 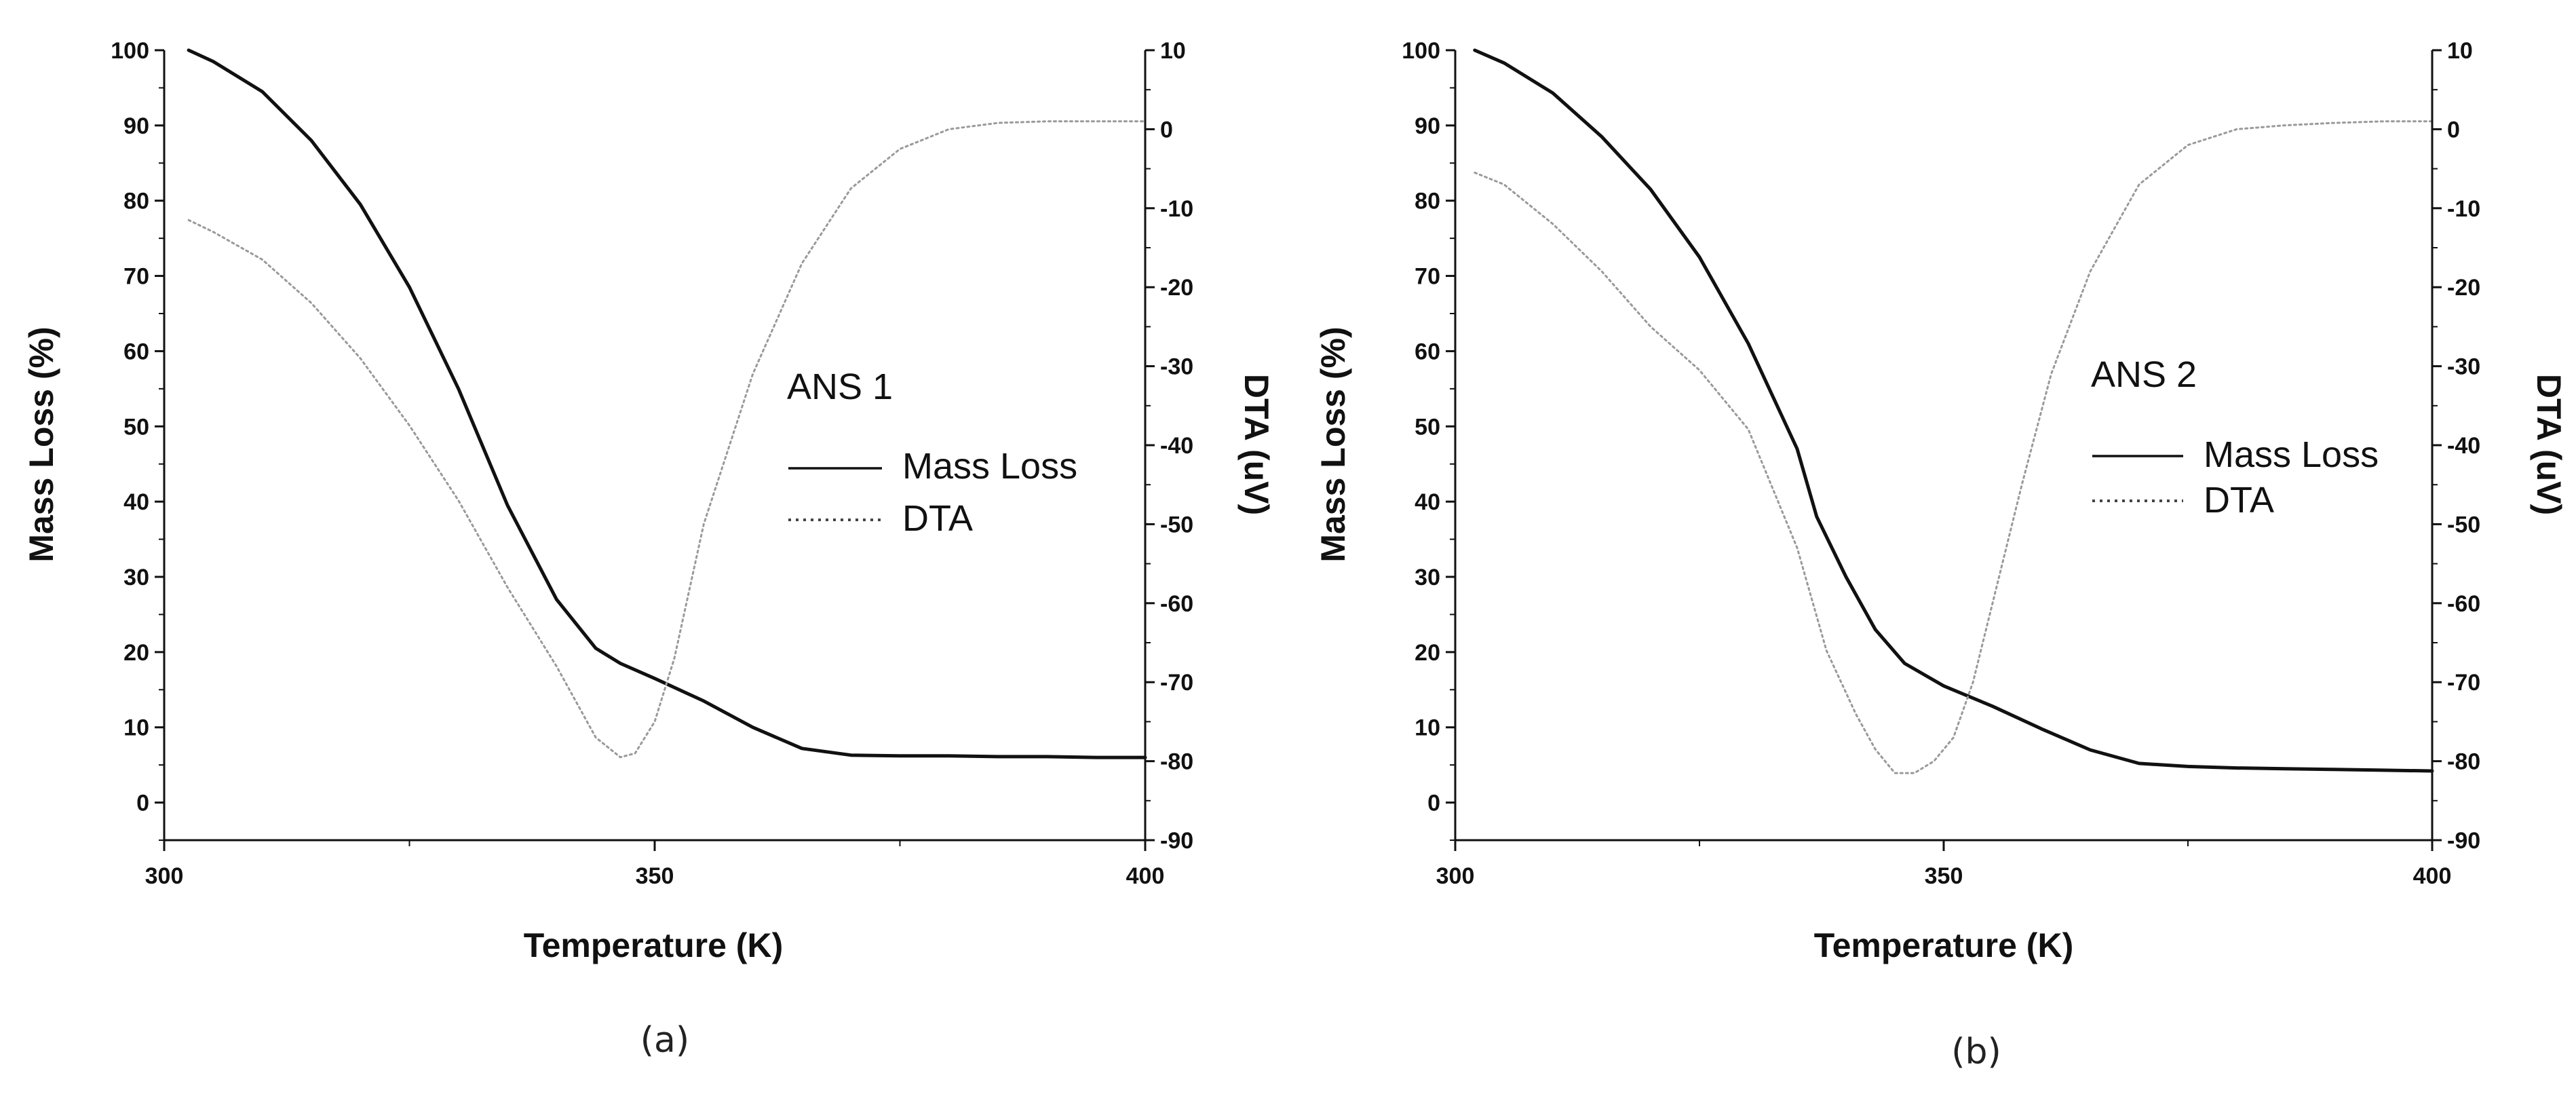 What do you see at coordinates (2463, 841) in the screenshot?
I see `panel-b-y2-tick-label: -90` at bounding box center [2463, 841].